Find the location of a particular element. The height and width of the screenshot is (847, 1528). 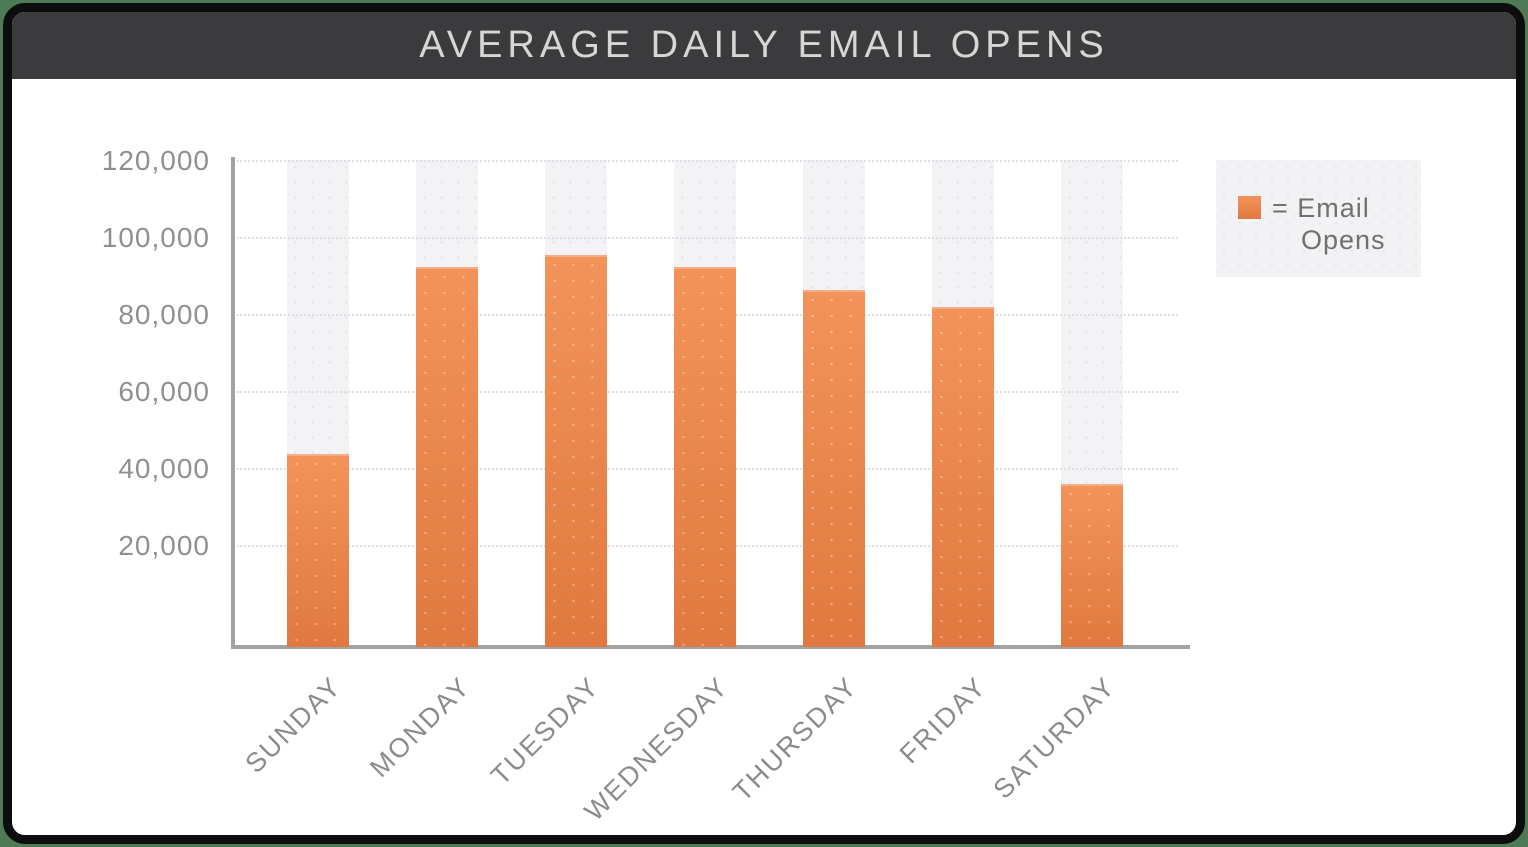

chart-legend: = Email Opens is located at coordinates (1318, 218).